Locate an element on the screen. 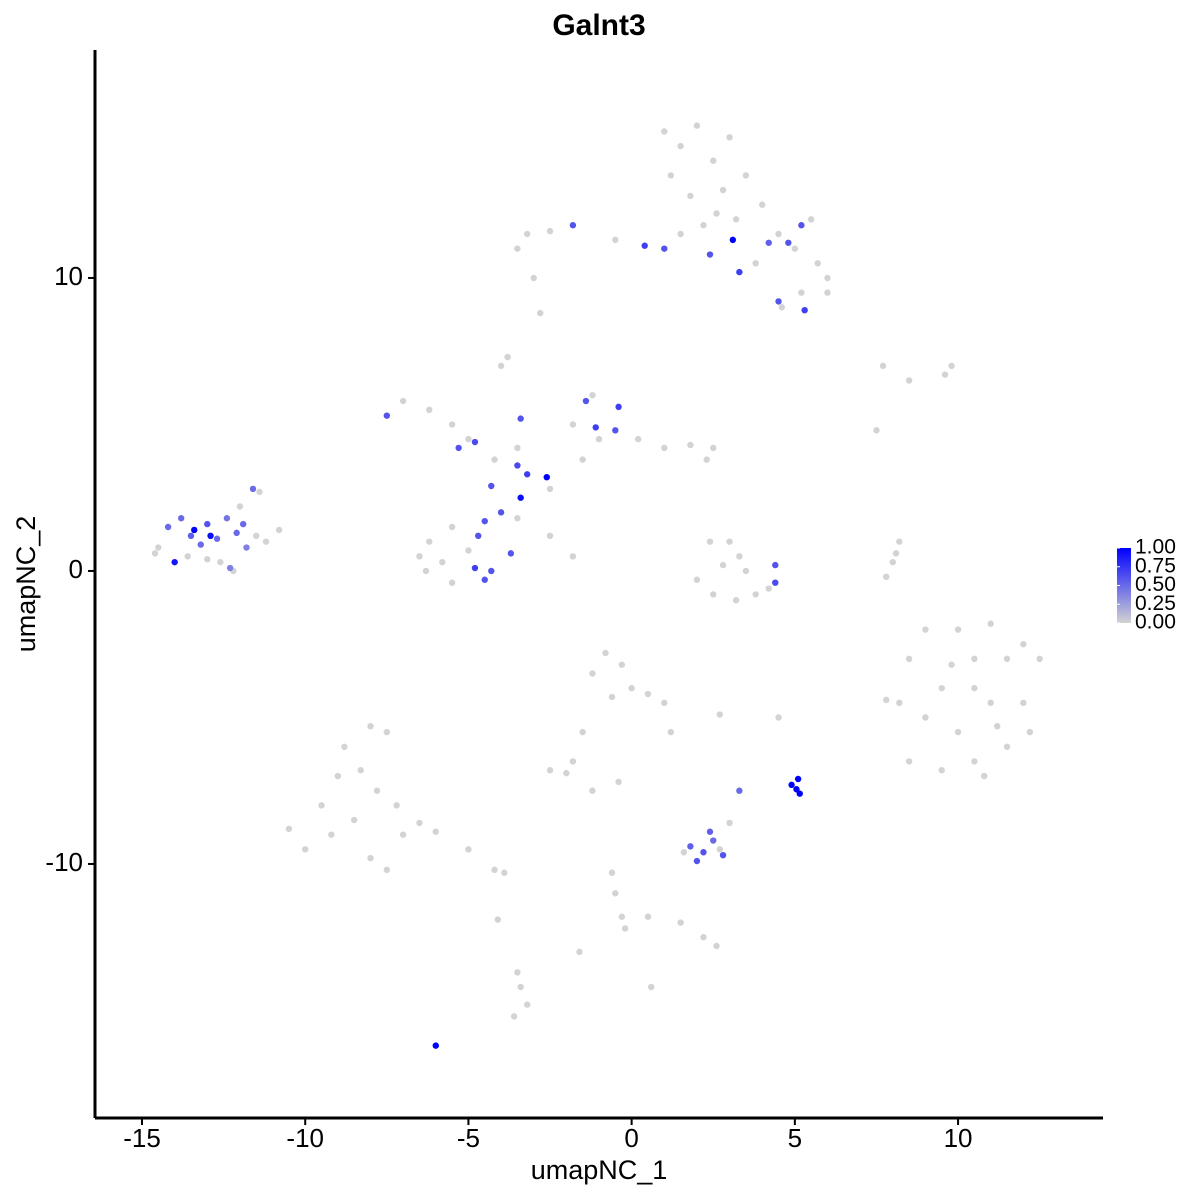  x-tick-label: 10 is located at coordinates (958, 1138).